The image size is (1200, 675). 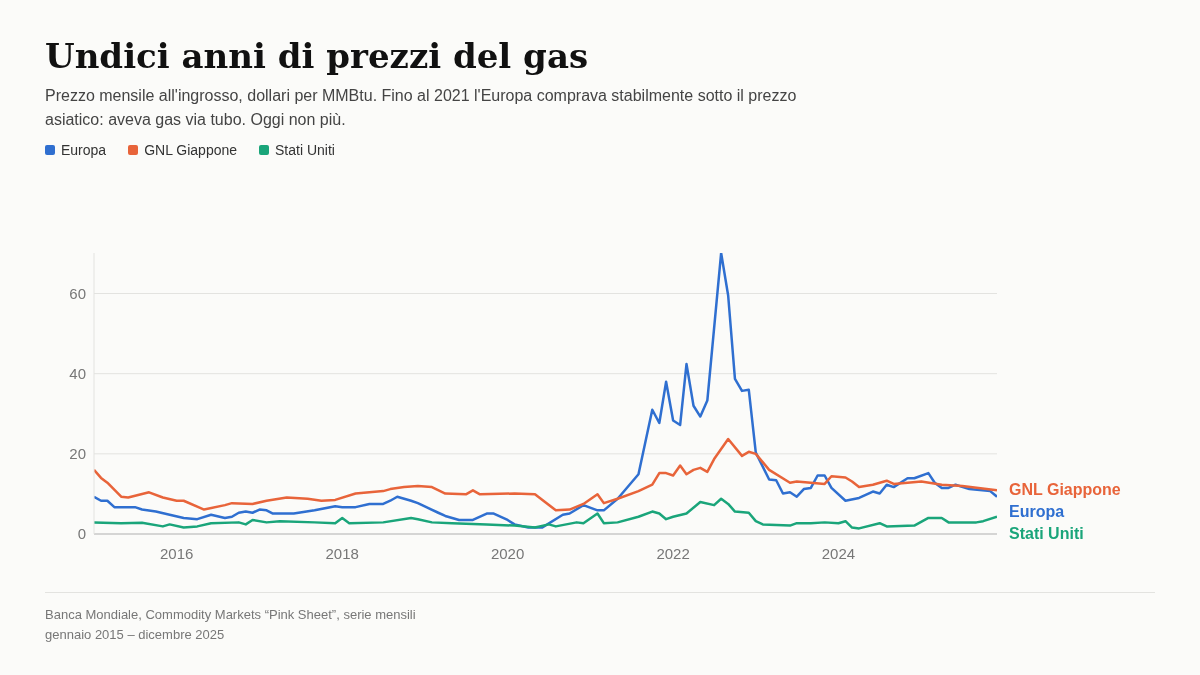 What do you see at coordinates (342, 553) in the screenshot?
I see `x-tick-label: 2018` at bounding box center [342, 553].